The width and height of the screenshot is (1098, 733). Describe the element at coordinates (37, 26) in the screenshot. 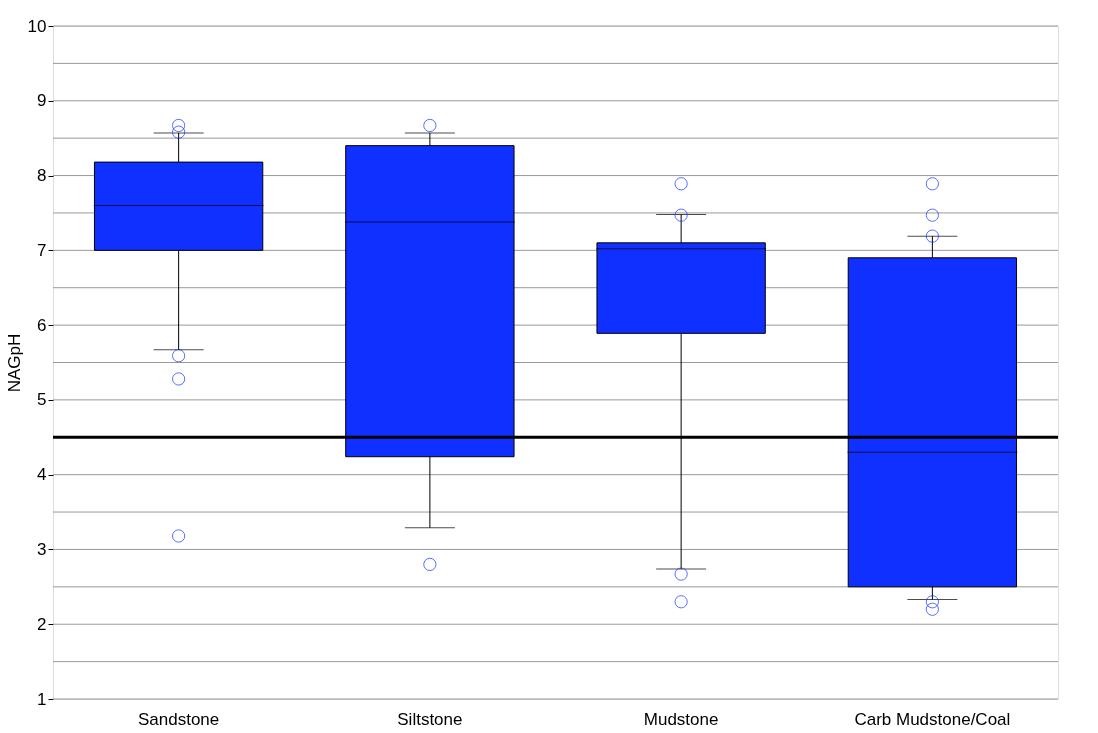

I see `y-tick-label: 10` at that location.